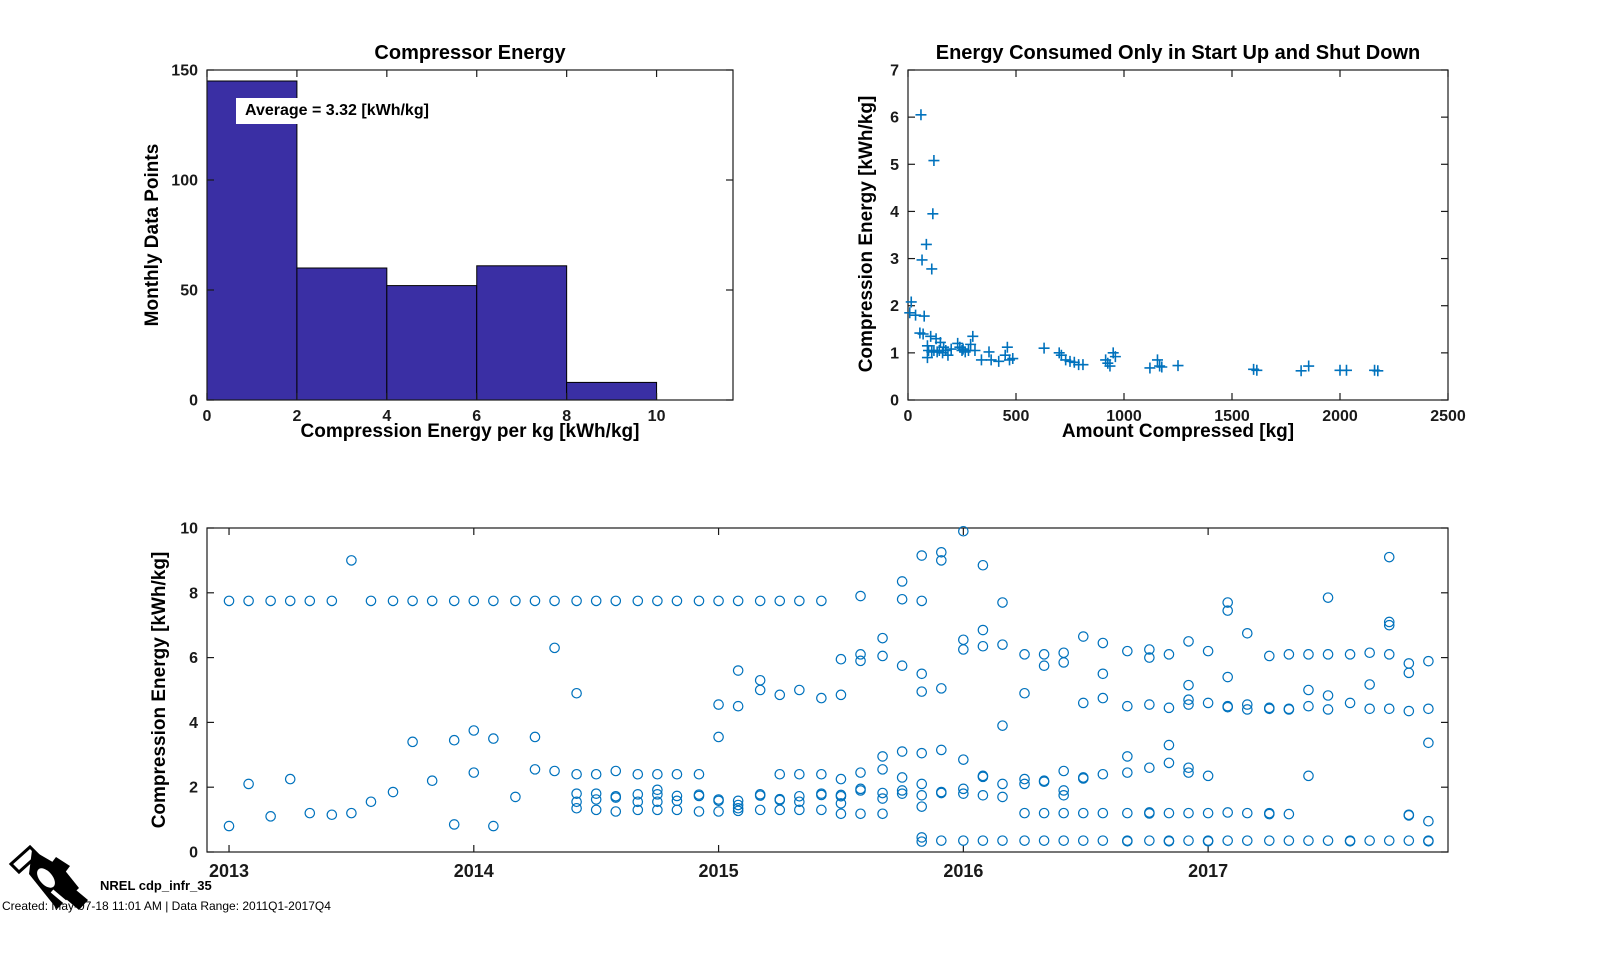  I want to click on x-tick-label: 2014, so click(474, 871).